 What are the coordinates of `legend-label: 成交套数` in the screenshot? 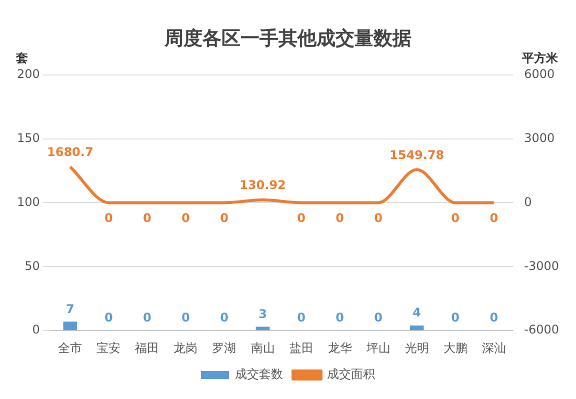 It's located at (259, 374).